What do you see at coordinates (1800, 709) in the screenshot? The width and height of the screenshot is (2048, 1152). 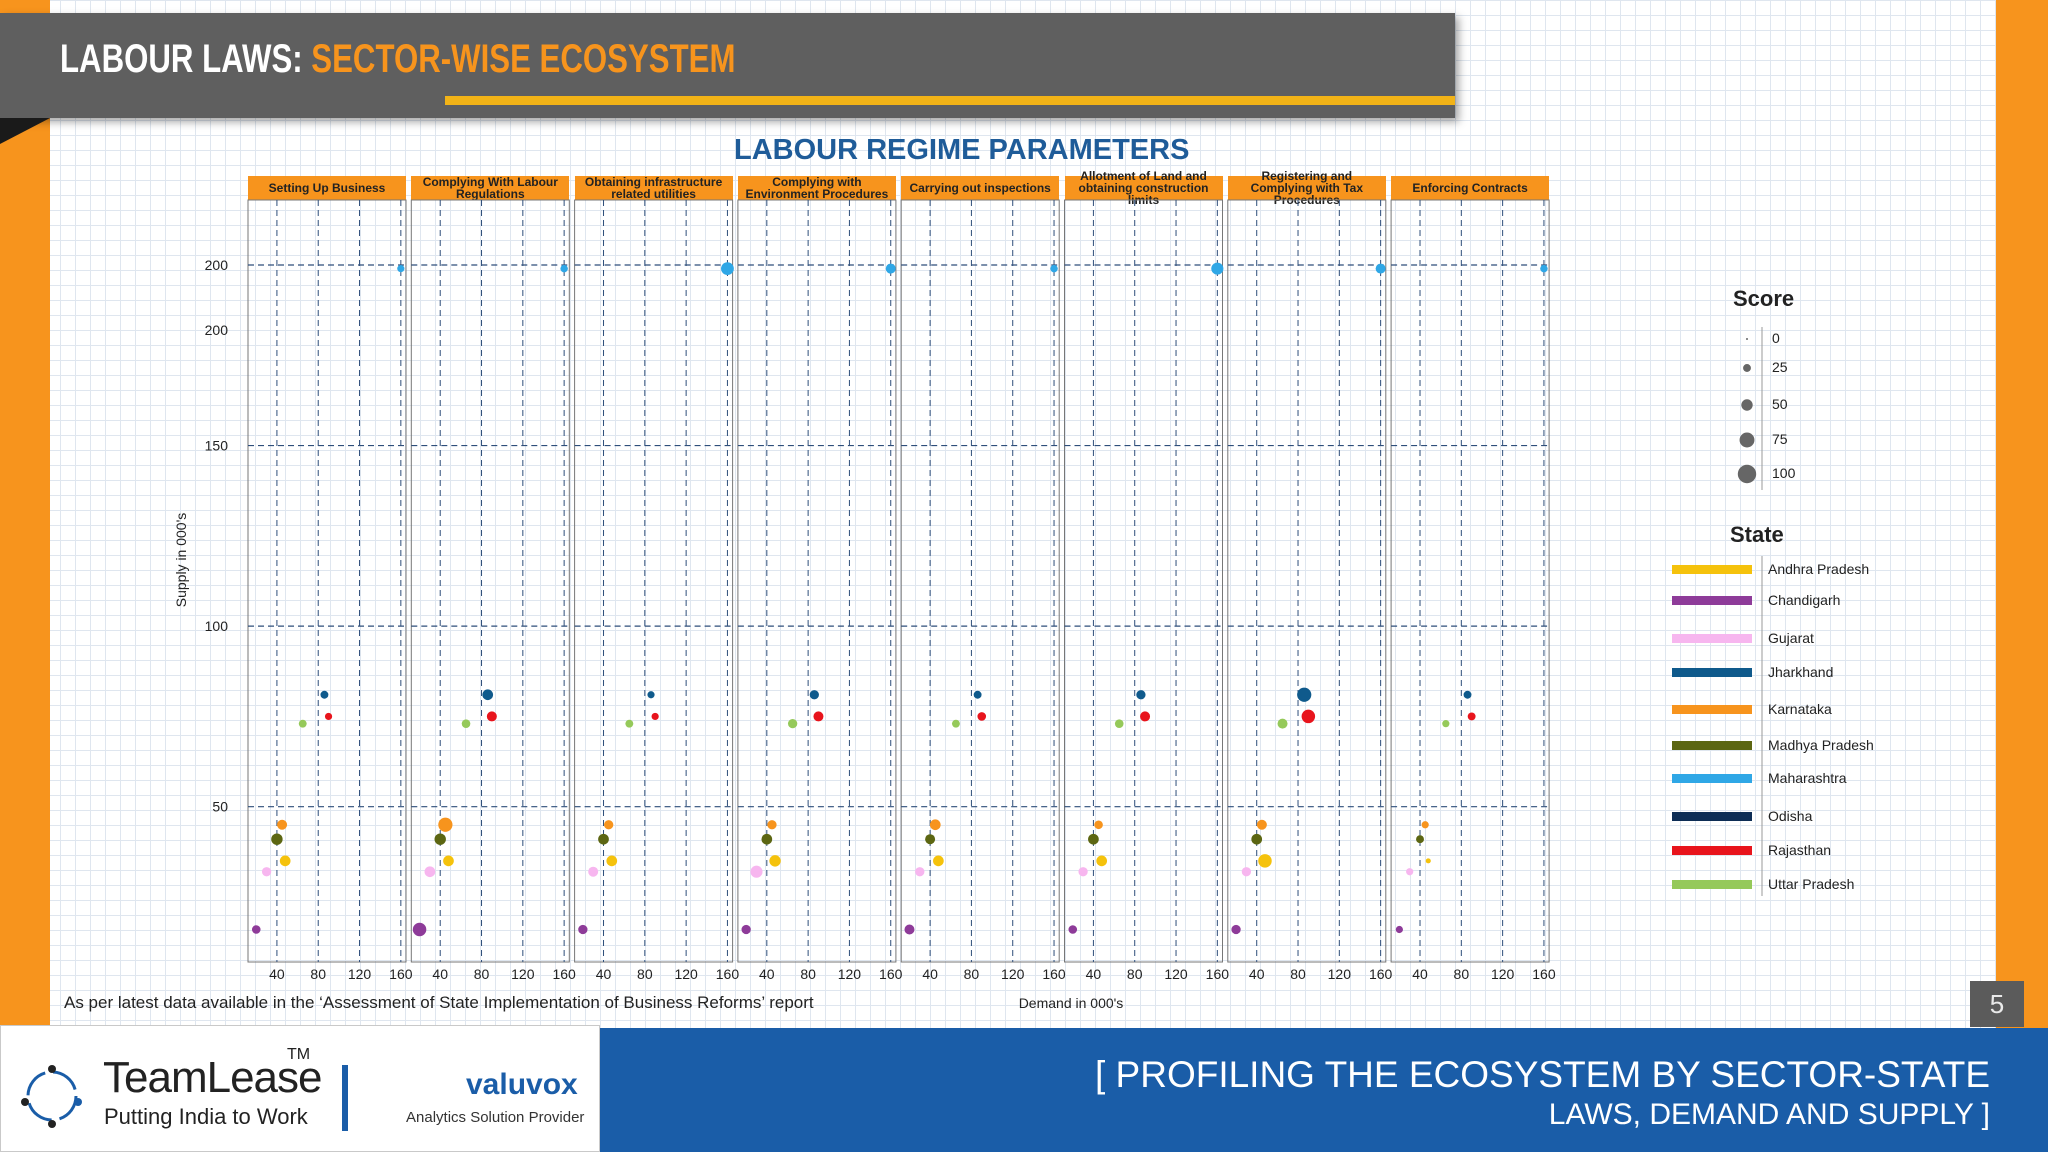 I see `state-legend-label: Karnataka` at bounding box center [1800, 709].